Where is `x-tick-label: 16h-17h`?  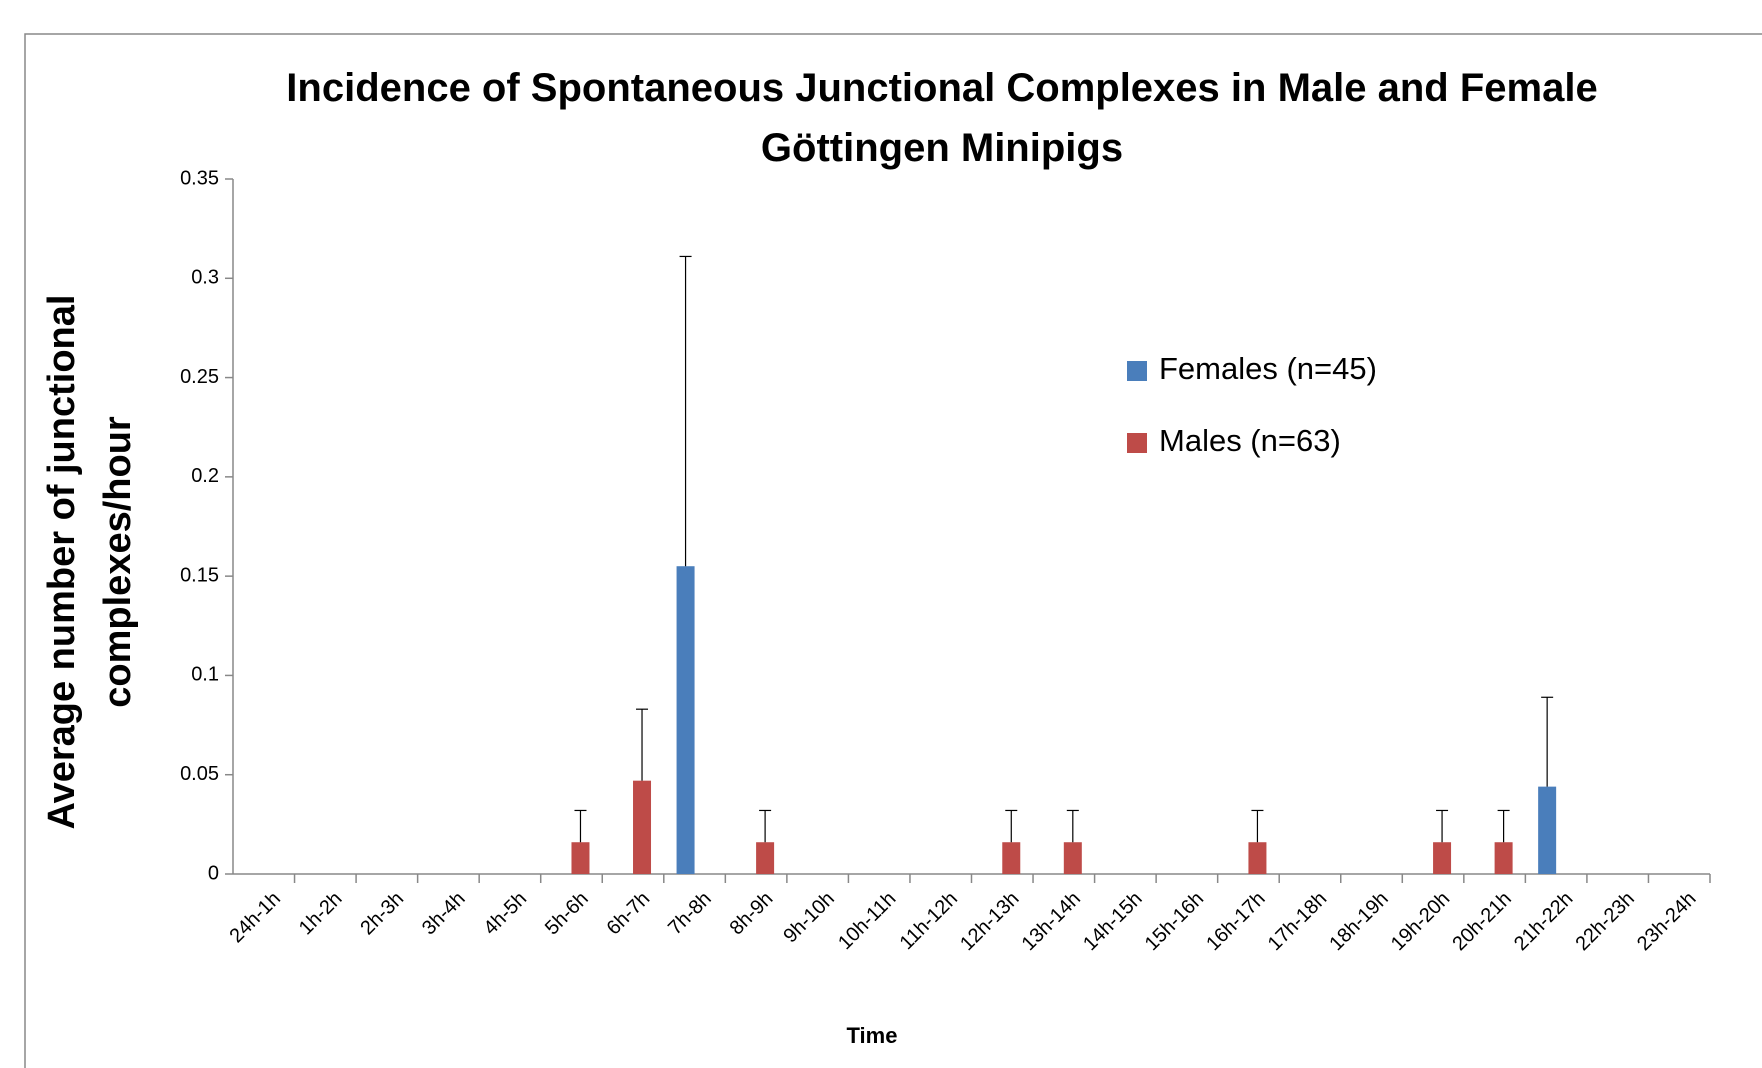 x-tick-label: 16h-17h is located at coordinates (1235, 921).